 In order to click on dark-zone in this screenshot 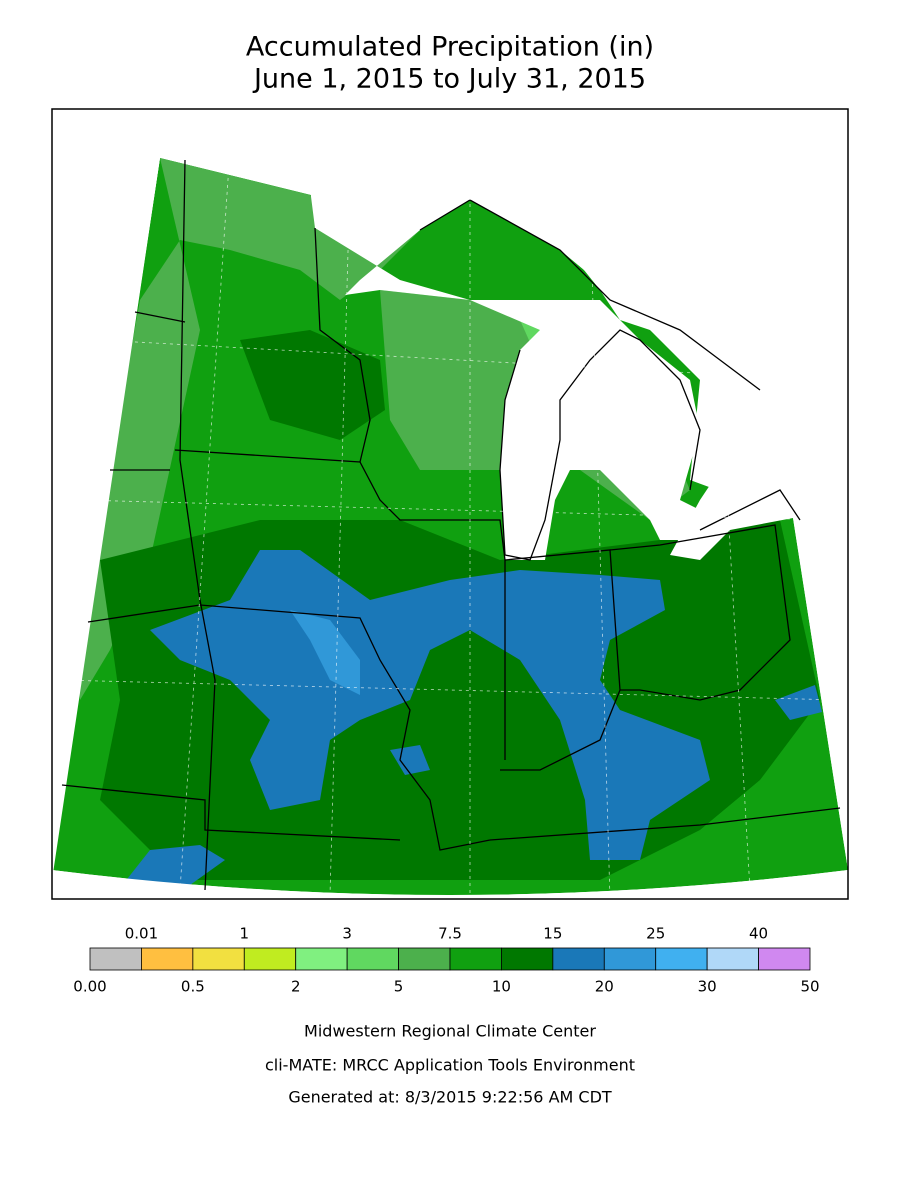, I will do `click(312, 385)`.